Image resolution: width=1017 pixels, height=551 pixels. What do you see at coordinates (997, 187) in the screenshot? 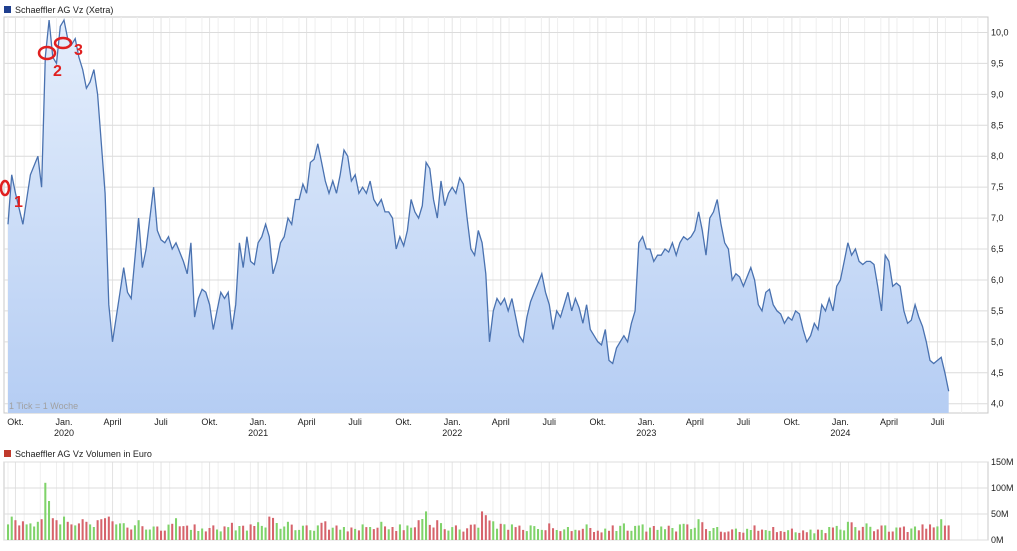
I see `price-ytick-label: 7,5` at bounding box center [997, 187].